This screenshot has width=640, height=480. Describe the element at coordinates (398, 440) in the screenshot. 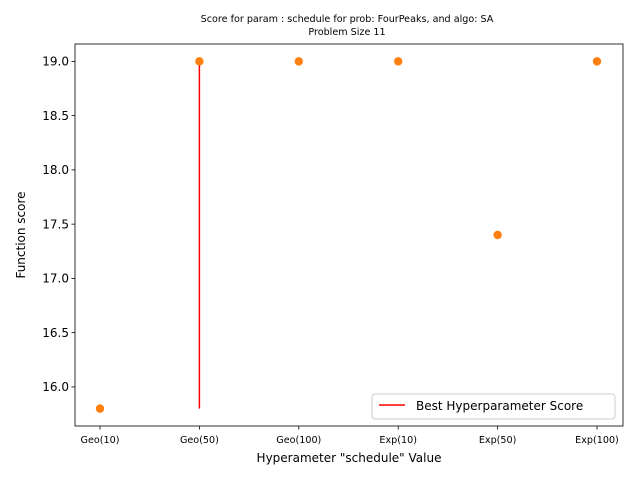

I see `x-tick-label: Exp(10)` at that location.